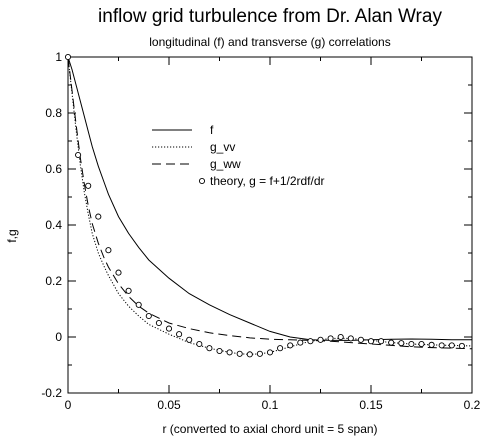 The image size is (483, 445). What do you see at coordinates (68, 405) in the screenshot?
I see `x-tick-label: 0` at bounding box center [68, 405].